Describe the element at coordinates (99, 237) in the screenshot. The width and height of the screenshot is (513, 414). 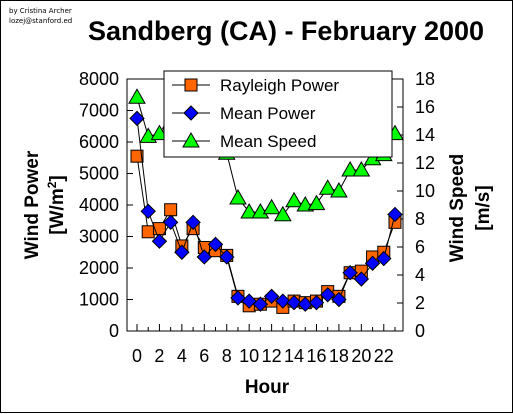
I see `left-y-tick-label: 3000` at that location.